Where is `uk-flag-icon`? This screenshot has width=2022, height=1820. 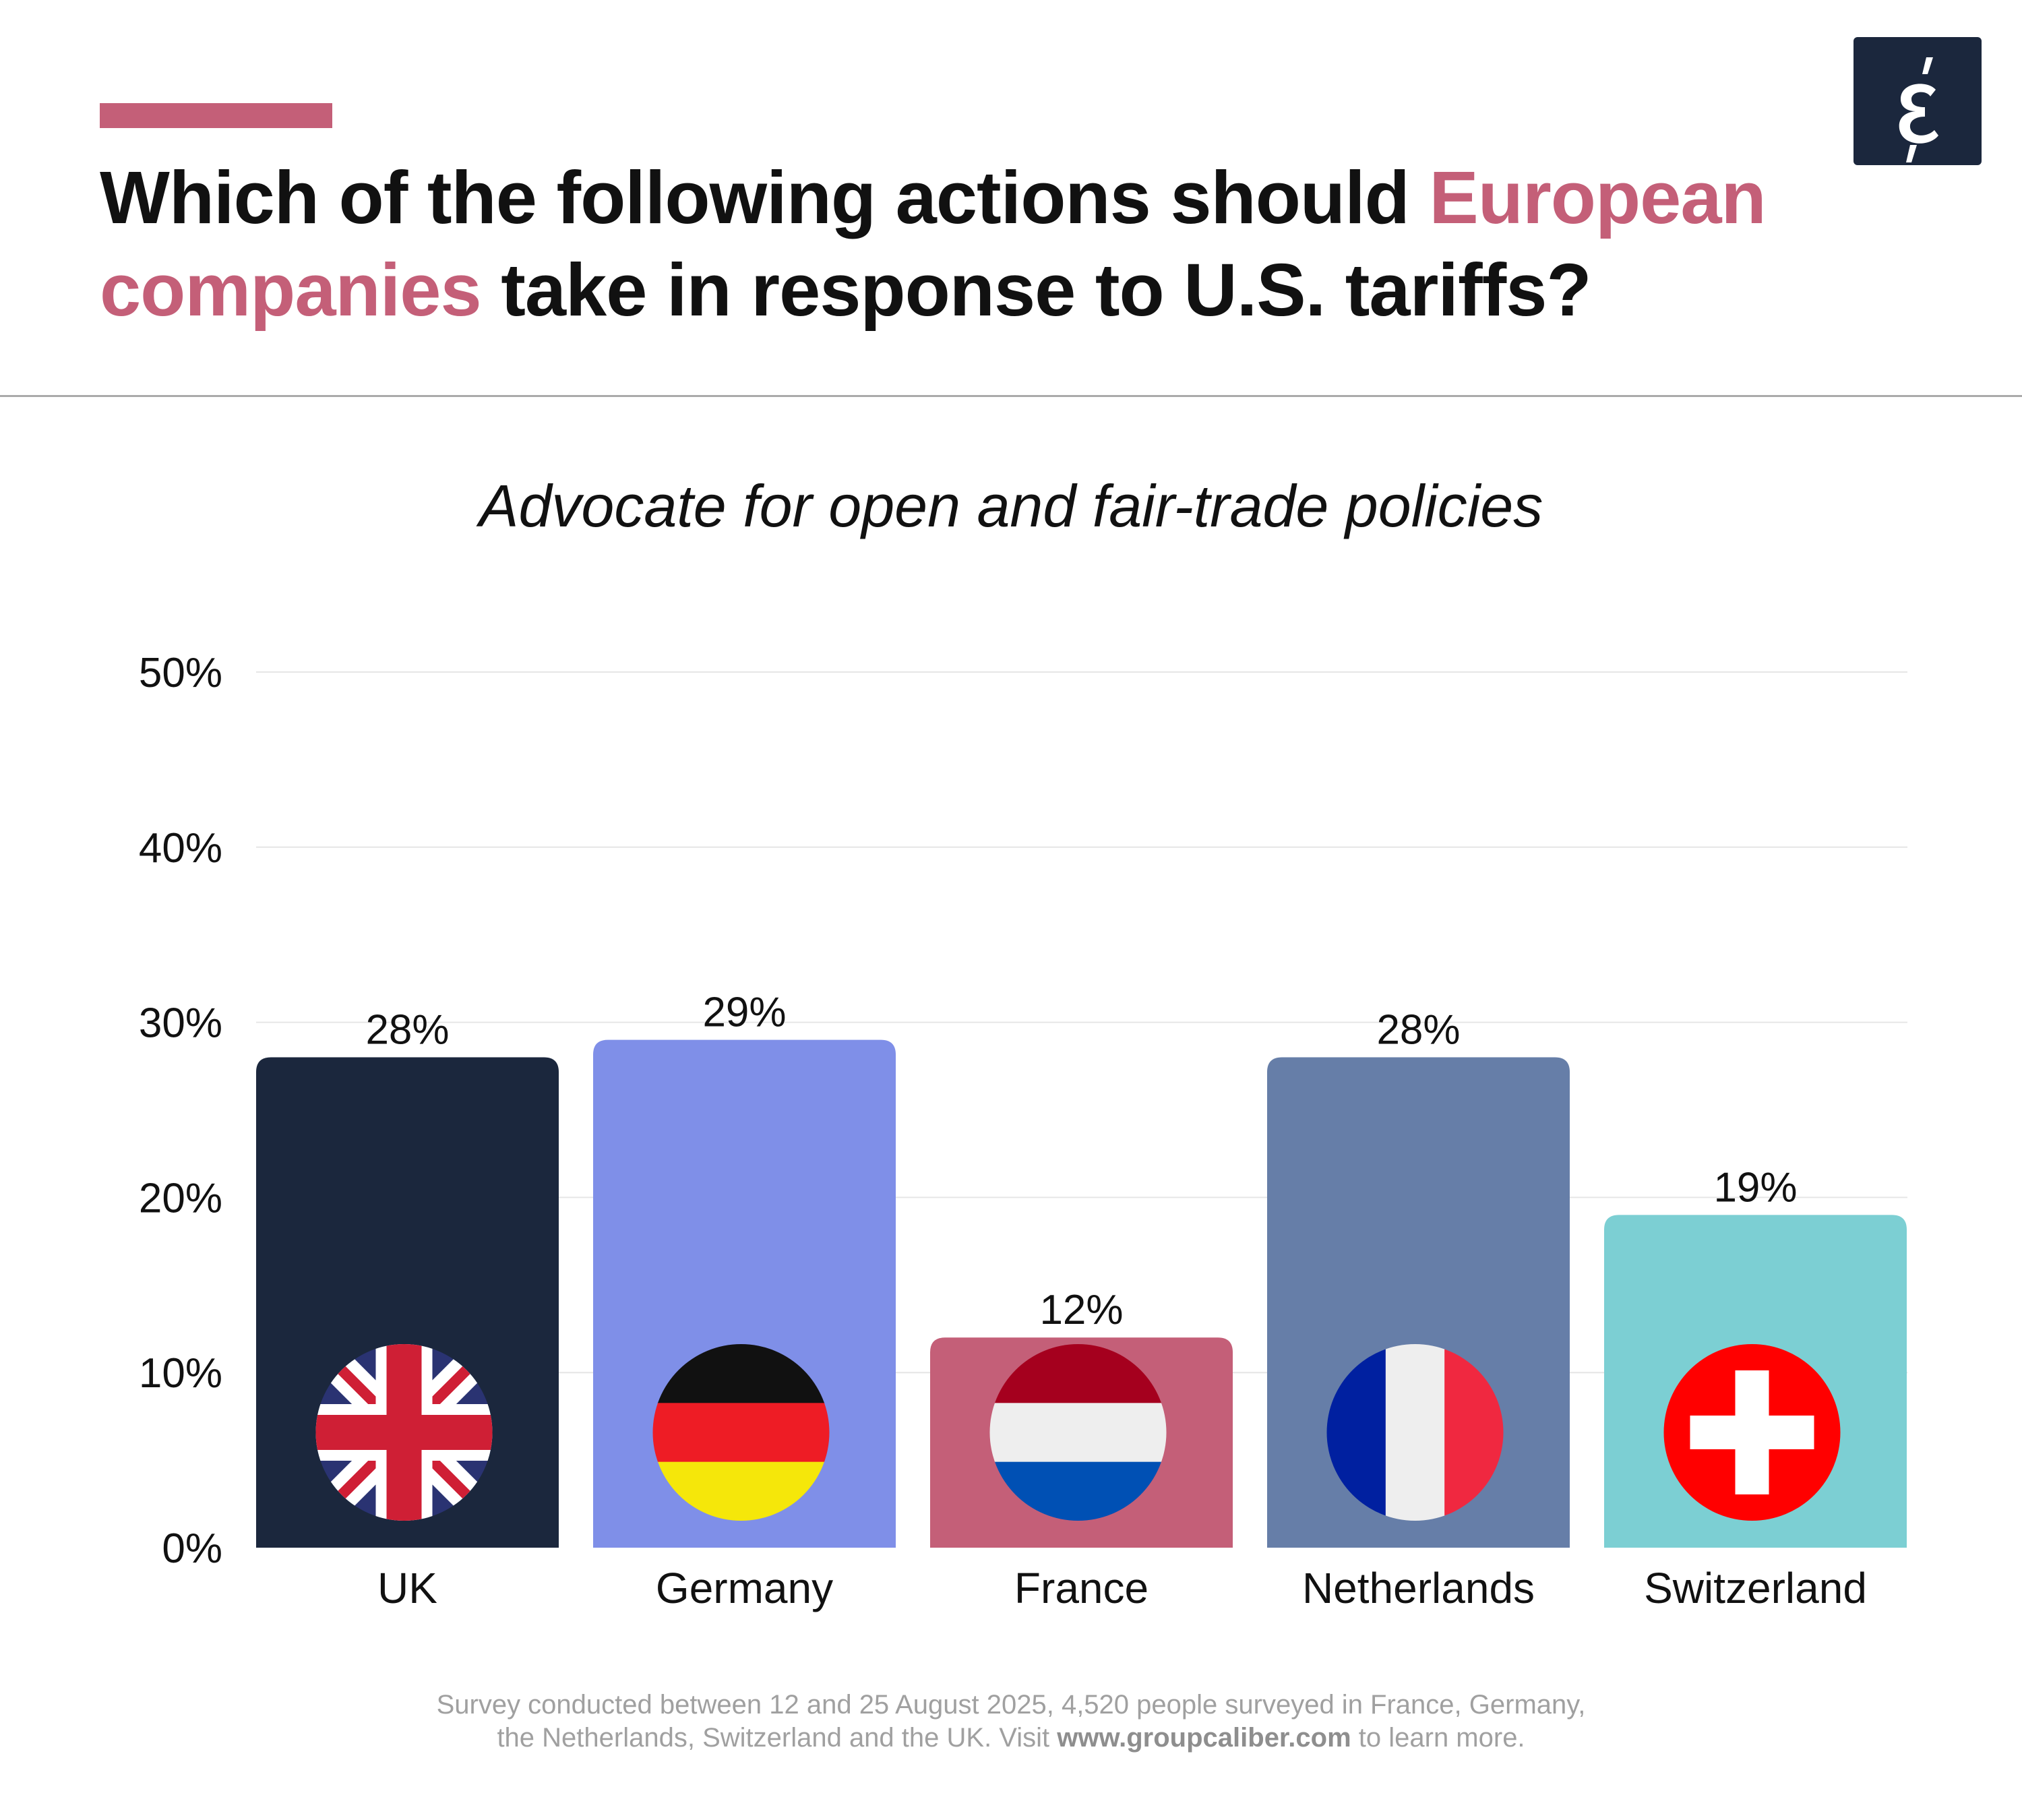
uk-flag-icon is located at coordinates (404, 1433).